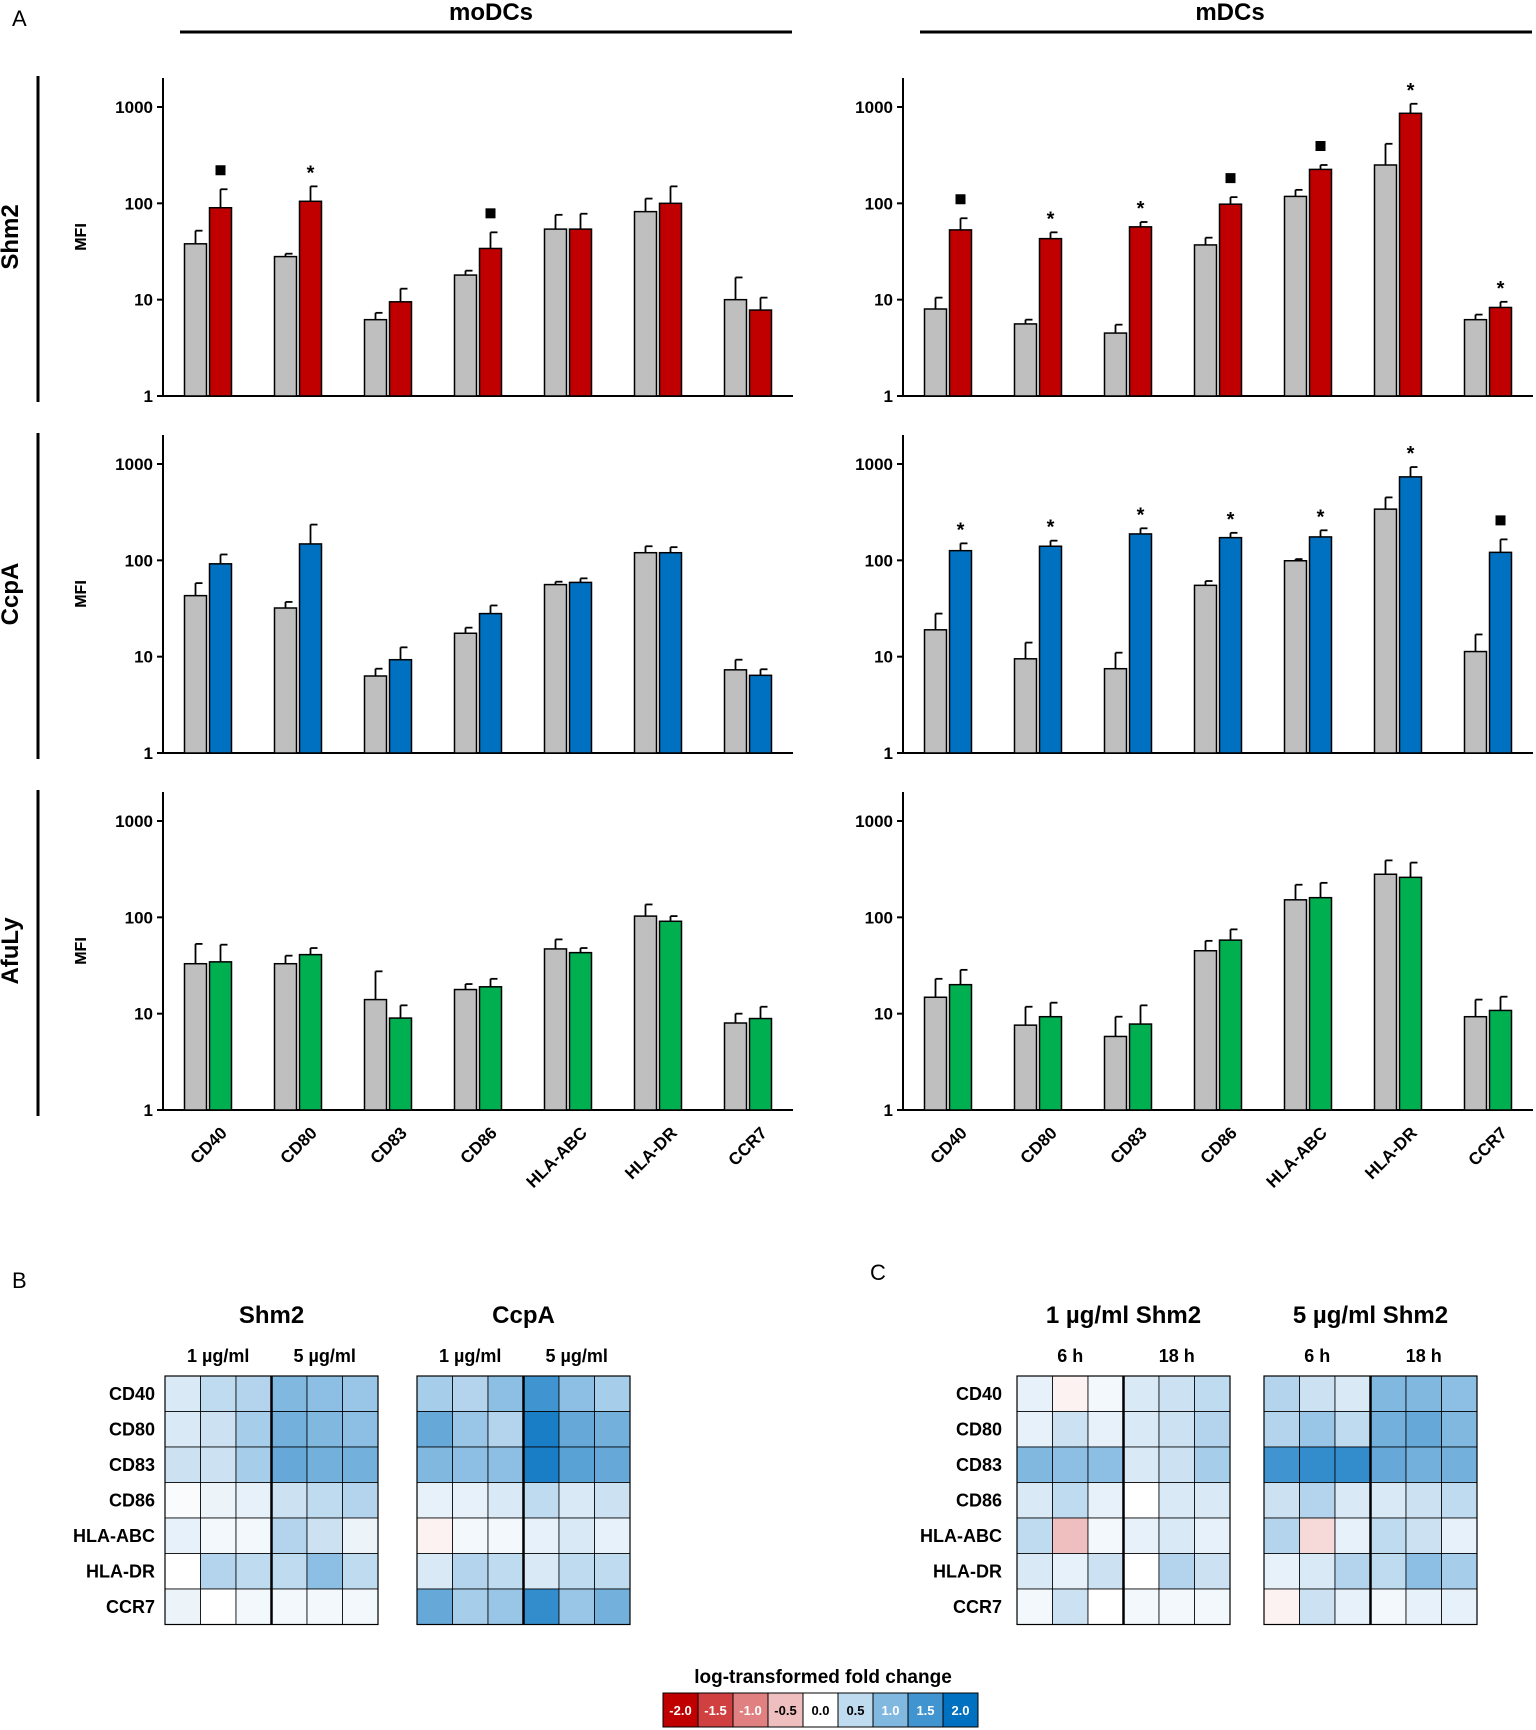 This screenshot has height=1730, width=1536. Describe the element at coordinates (1129, 1145) in the screenshot. I see `x-tick-label-cd83: CD83` at that location.